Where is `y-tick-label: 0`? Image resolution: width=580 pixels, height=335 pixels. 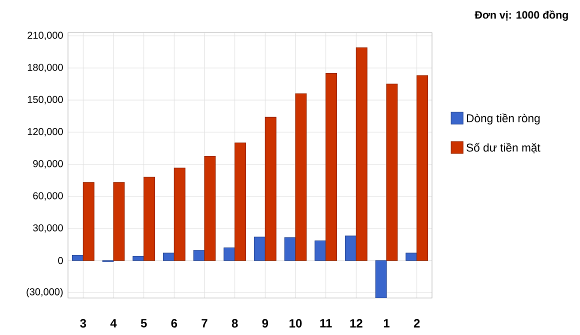 y-tick-label: 0 is located at coordinates (60, 260).